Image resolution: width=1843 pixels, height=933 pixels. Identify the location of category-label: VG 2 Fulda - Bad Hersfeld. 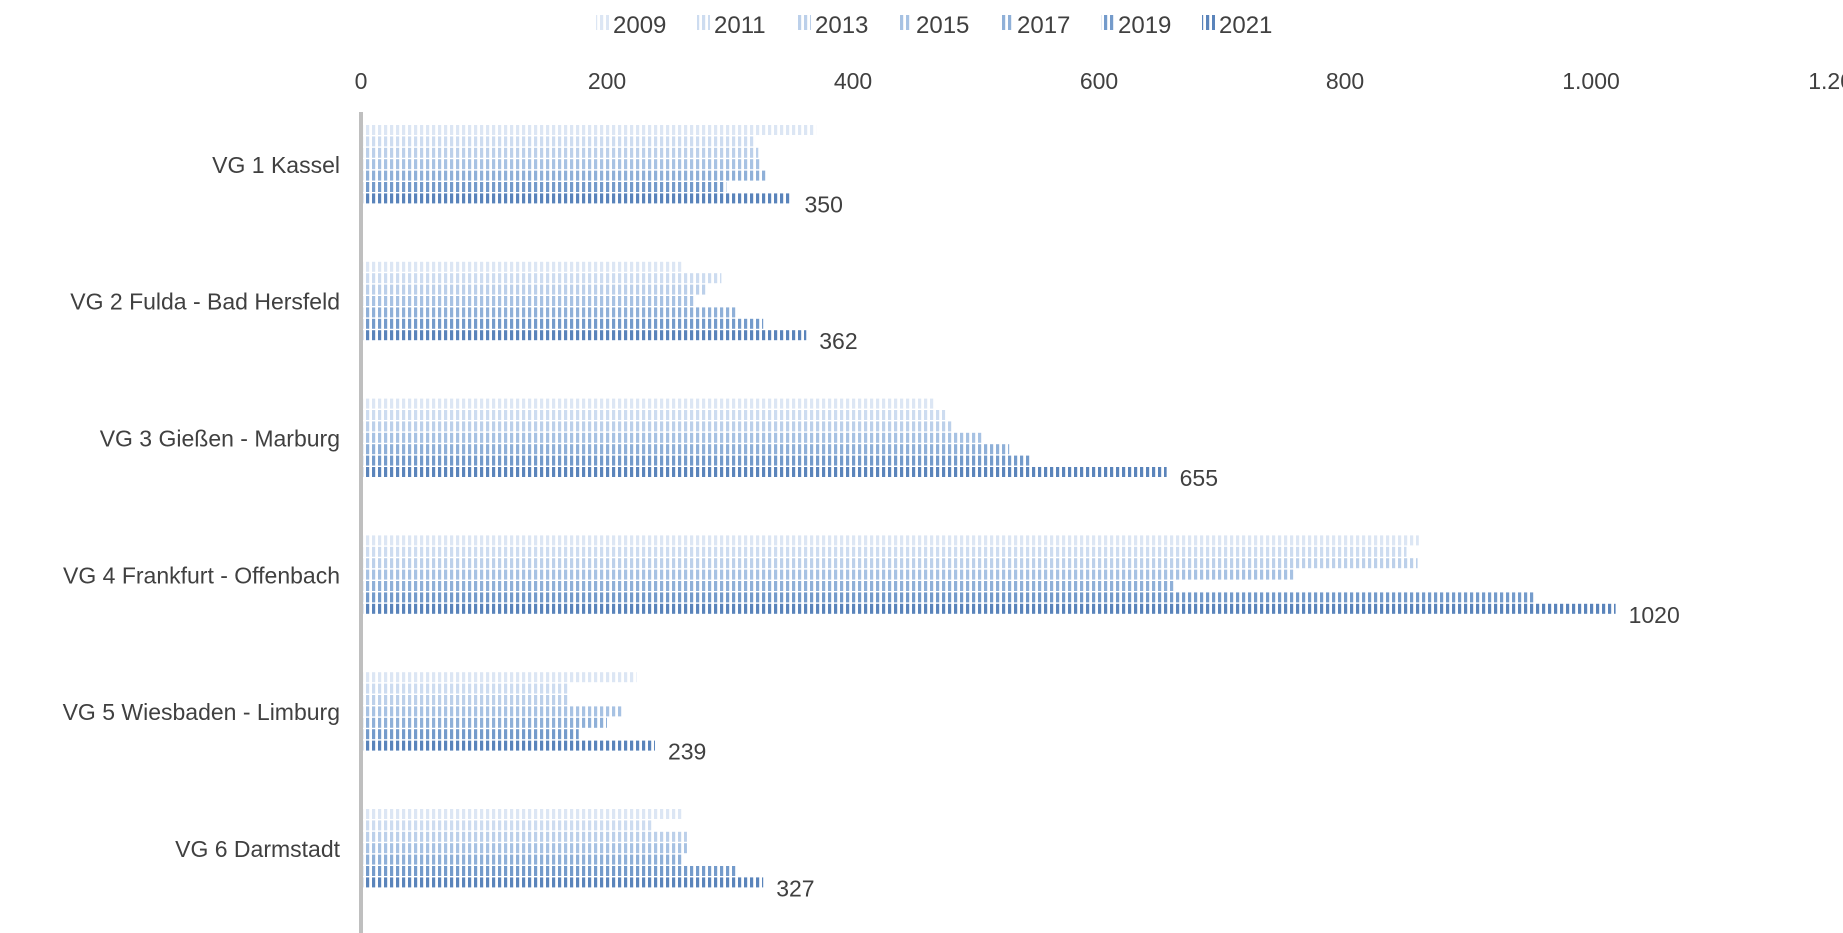
(205, 302).